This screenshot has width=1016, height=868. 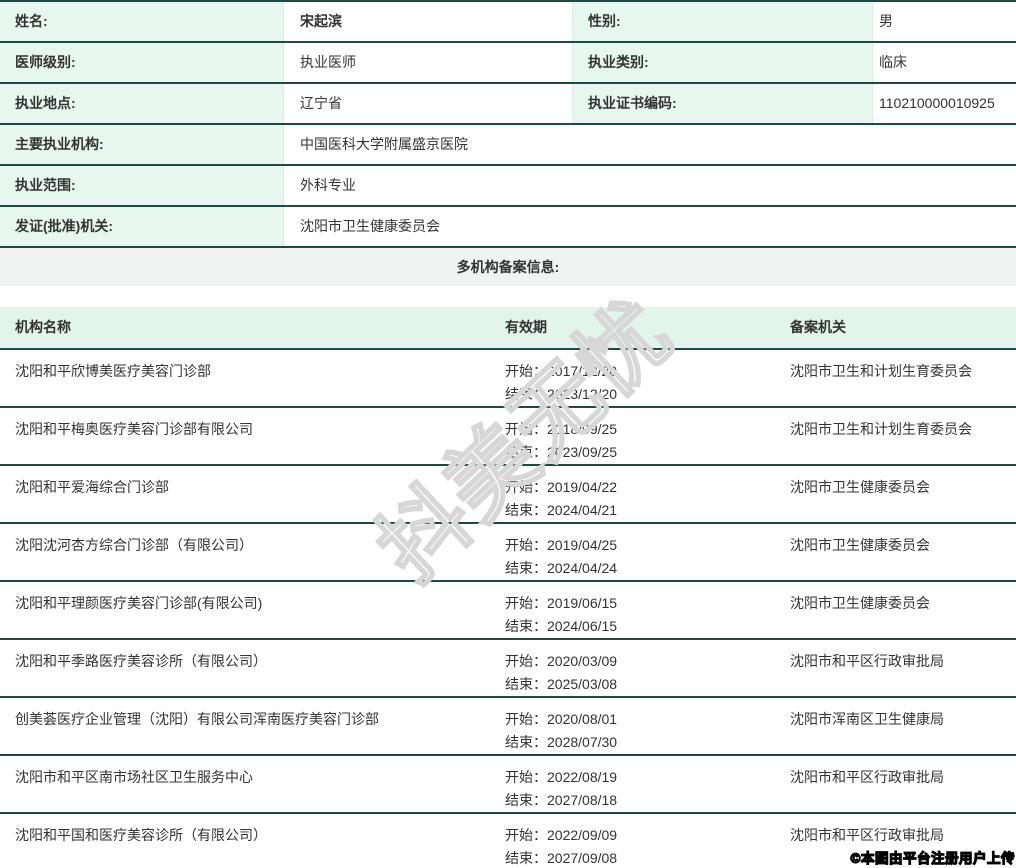 I want to click on institution-name-cell: 沈阳市和平区南市场社区卫生服务中心, so click(x=134, y=777).